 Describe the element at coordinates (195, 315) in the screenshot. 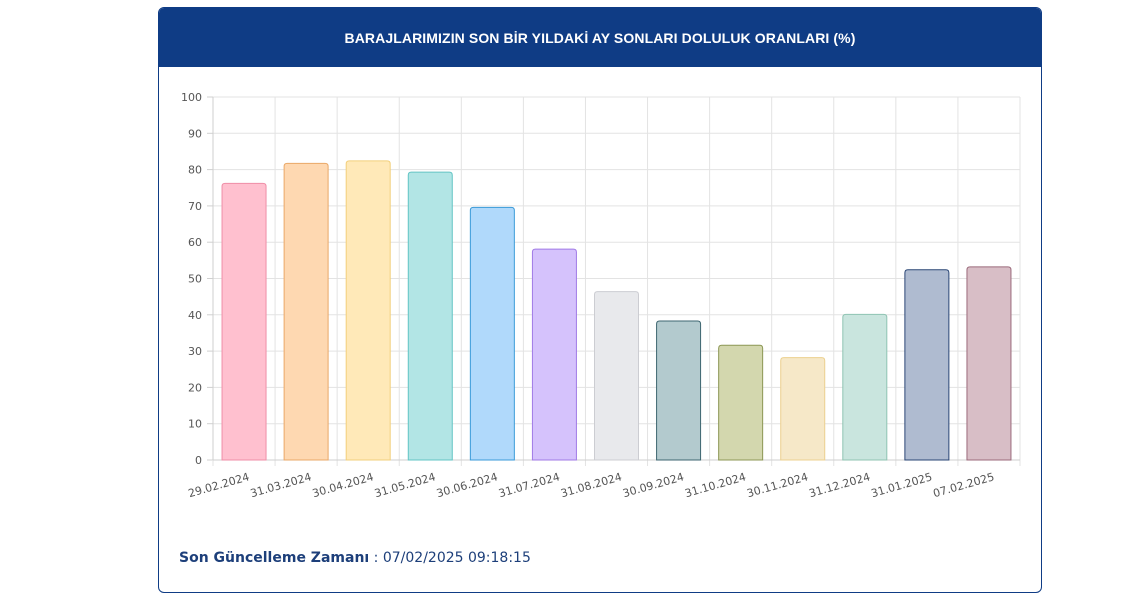

I see `y-tick-label: 40` at that location.